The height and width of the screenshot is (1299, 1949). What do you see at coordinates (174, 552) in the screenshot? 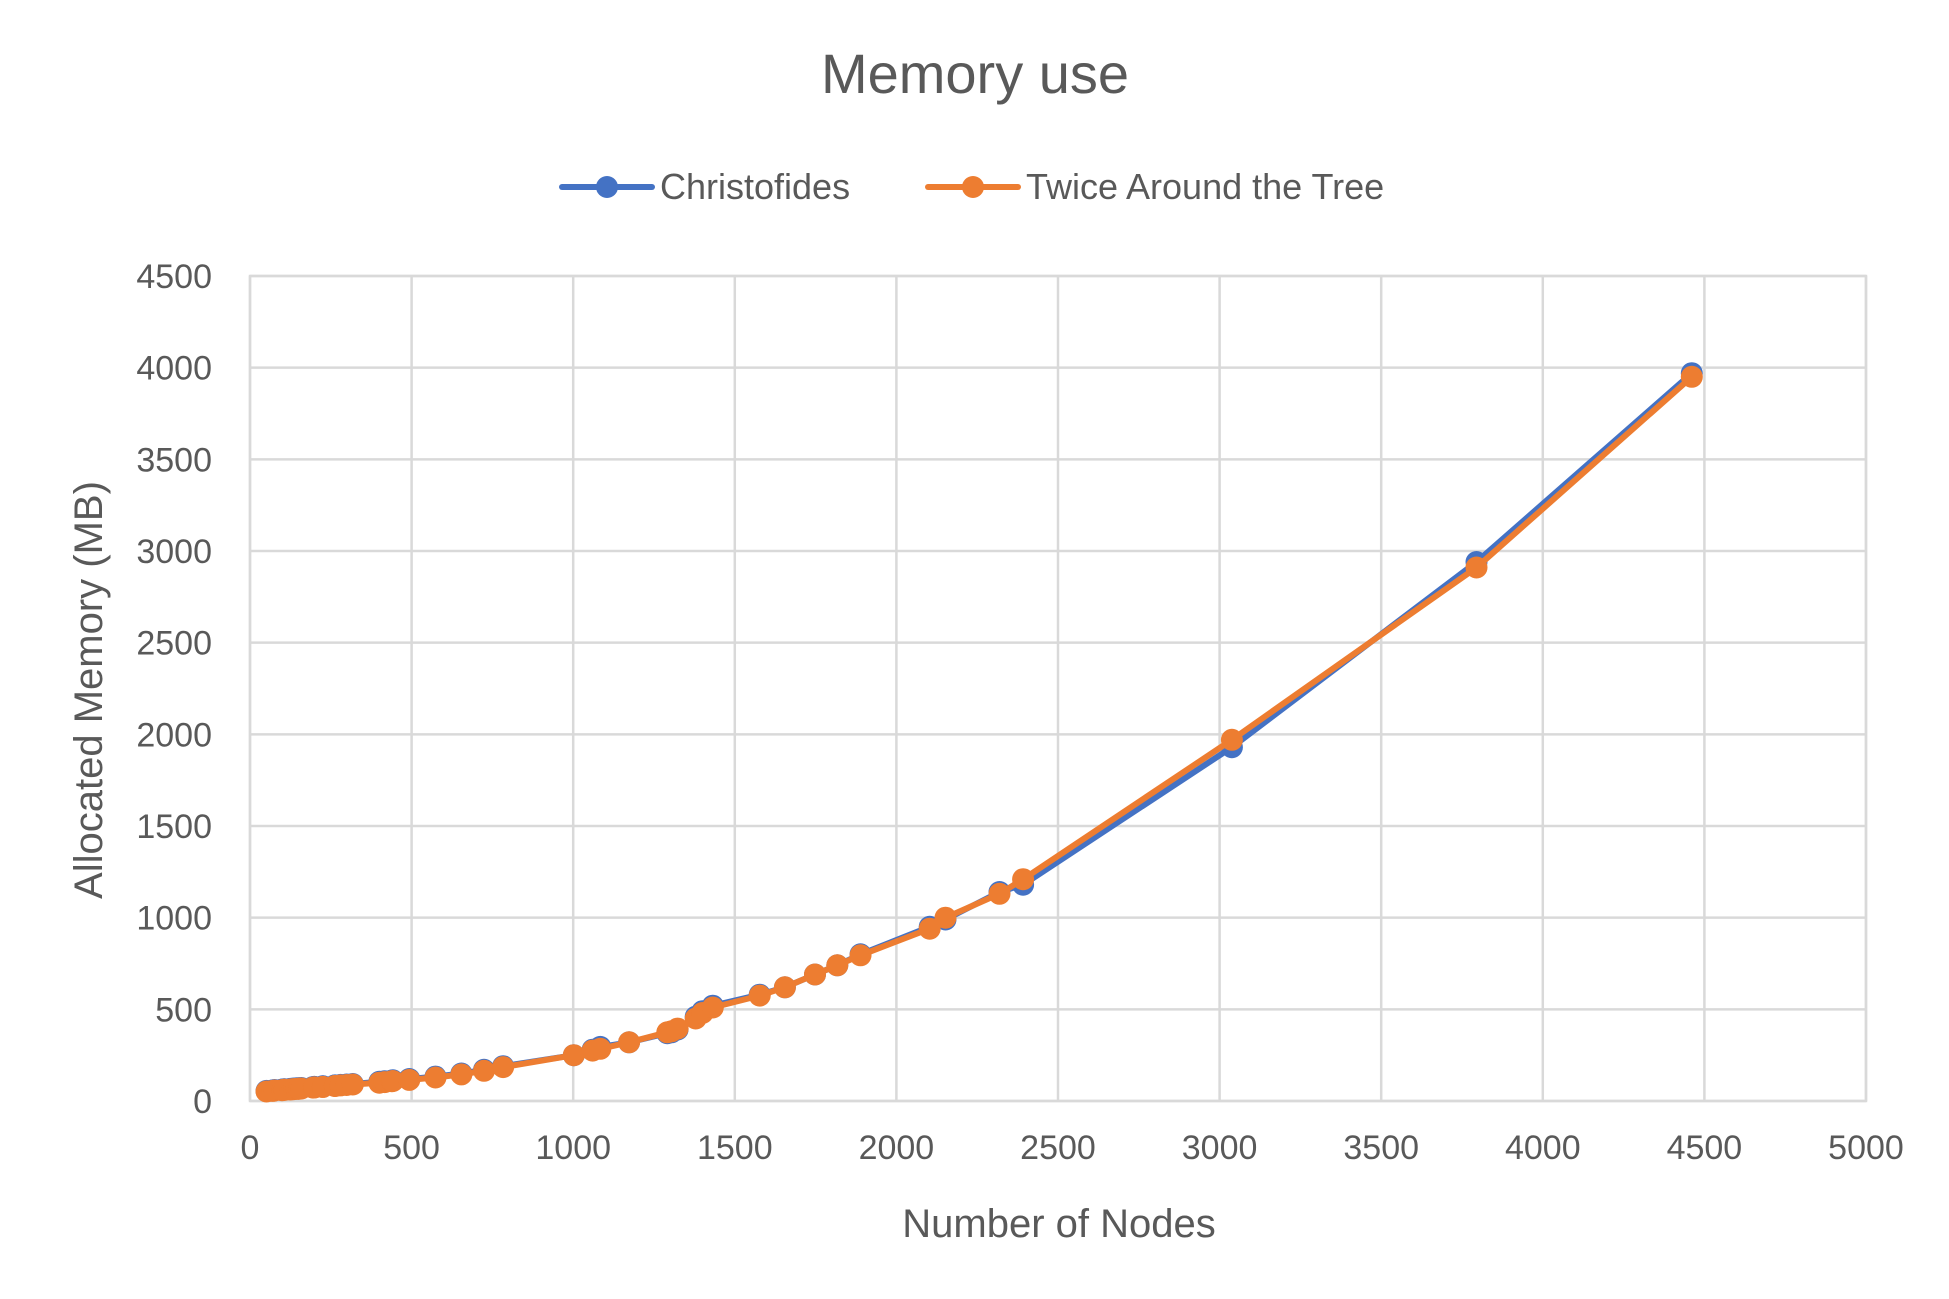
I see `y-tick-label: 3000` at bounding box center [174, 552].